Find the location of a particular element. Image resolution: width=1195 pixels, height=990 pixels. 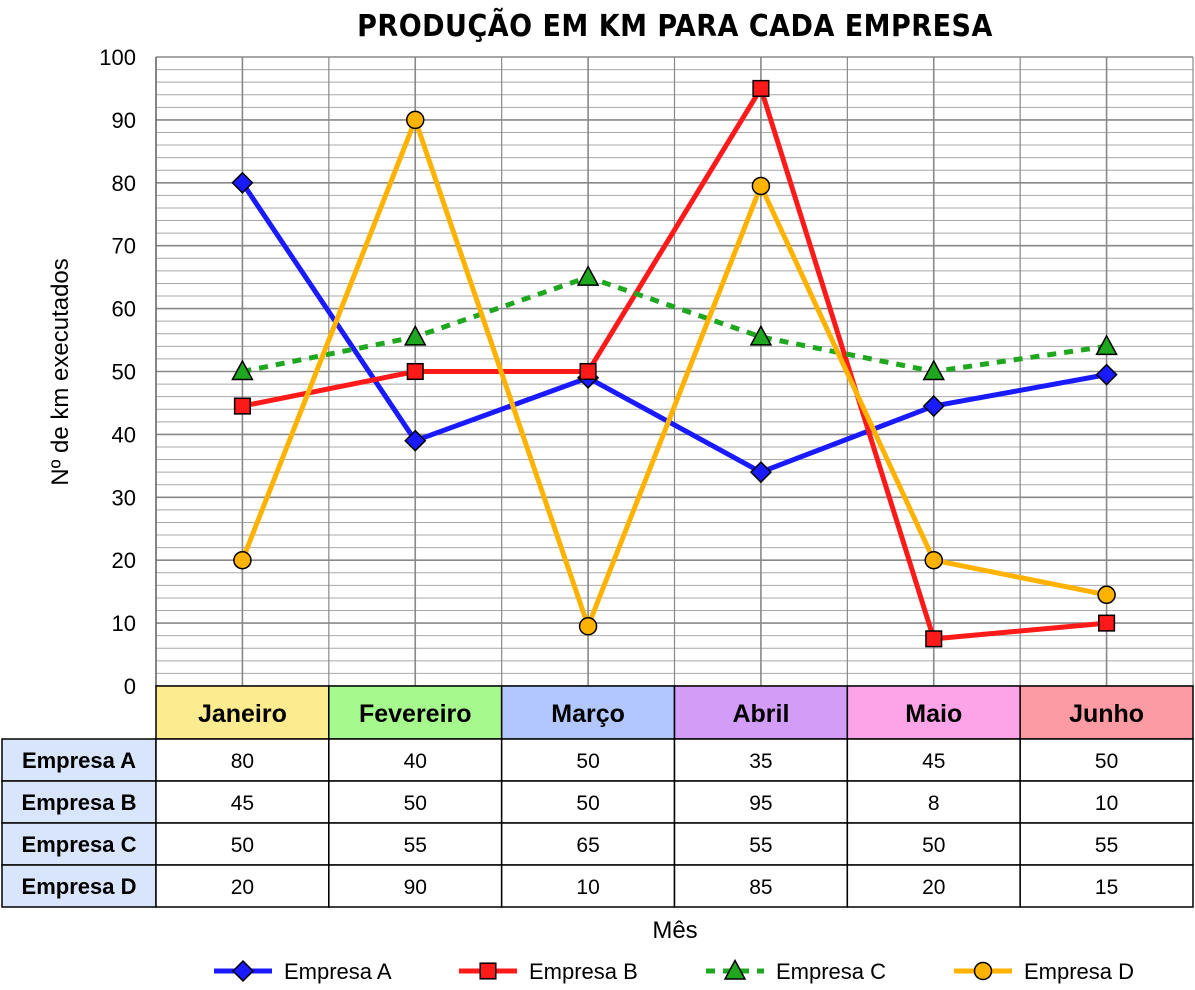

y-tick-label: 60 is located at coordinates (124, 309).